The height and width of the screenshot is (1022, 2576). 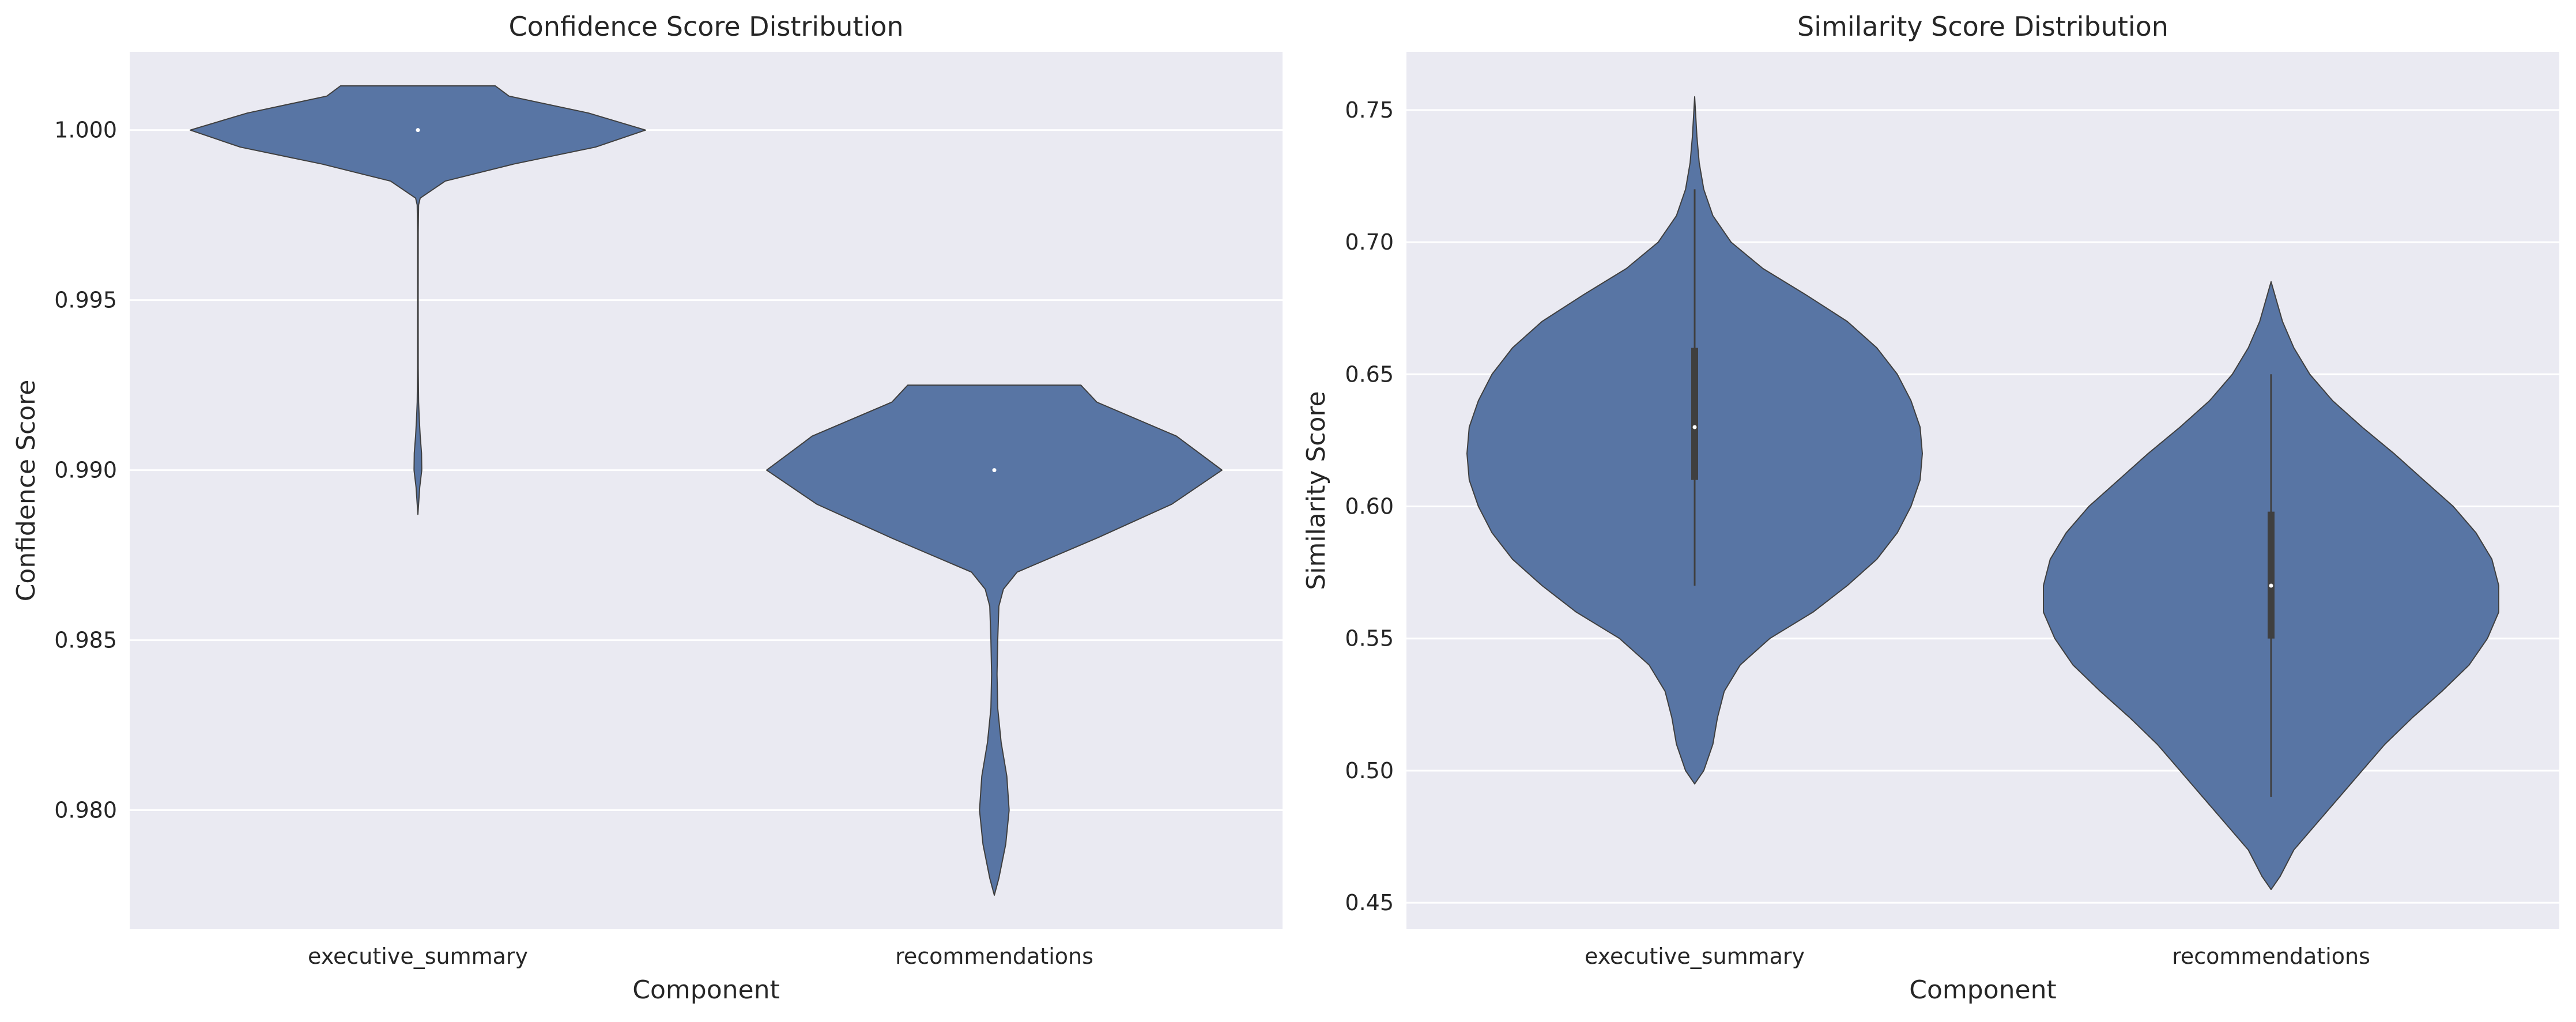 I want to click on violin-recommendations, so click(x=994, y=640).